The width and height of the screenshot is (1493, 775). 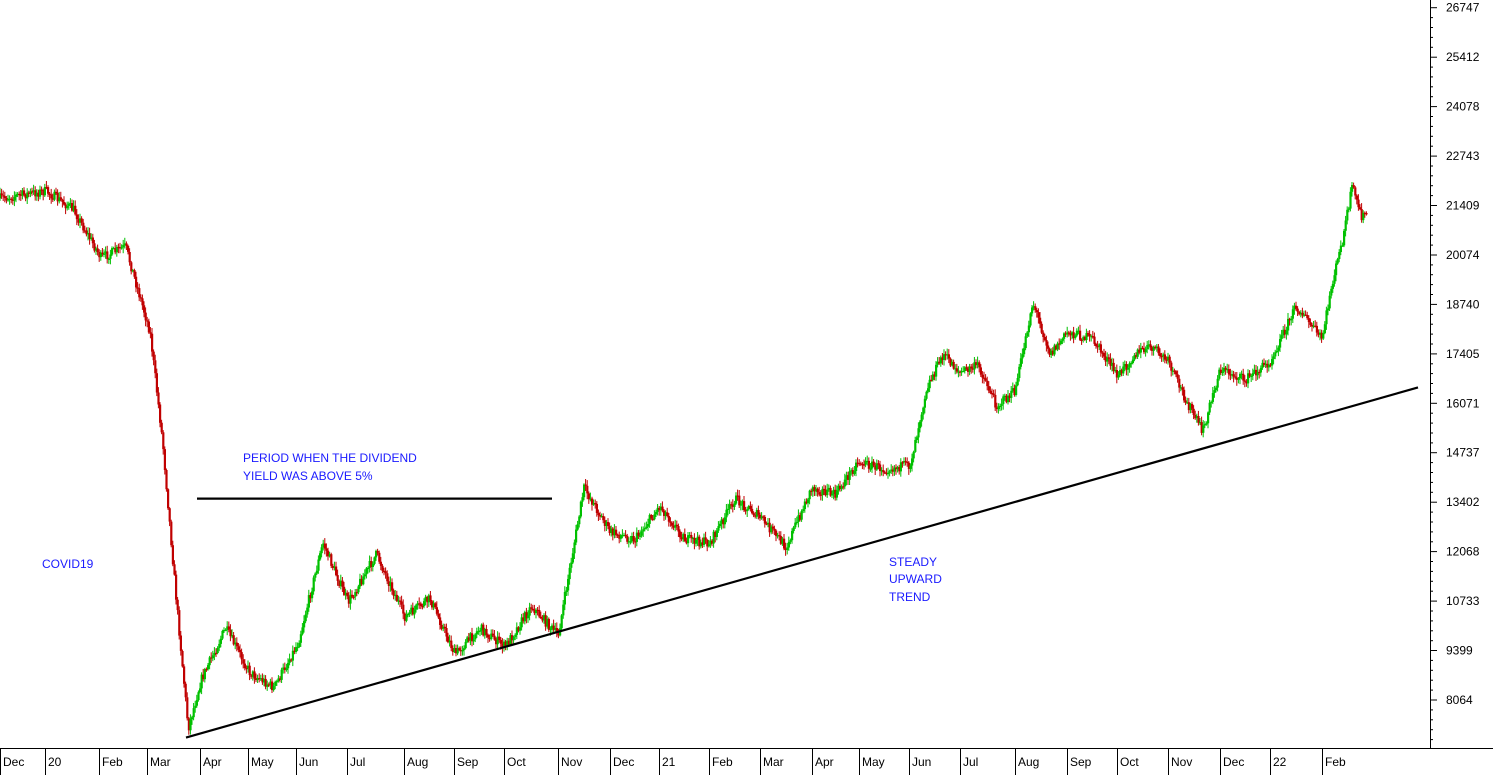 I want to click on x-tick-label: Jul, so click(x=357, y=762).